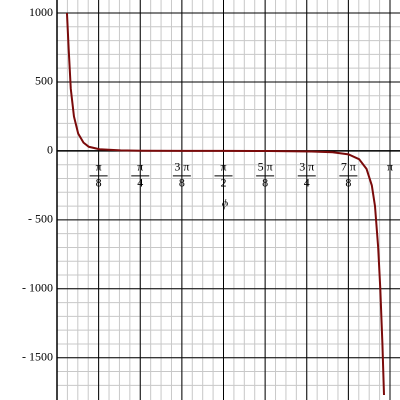 This screenshot has width=400, height=400. I want to click on x-tick-numerator: 5 π, so click(265, 167).